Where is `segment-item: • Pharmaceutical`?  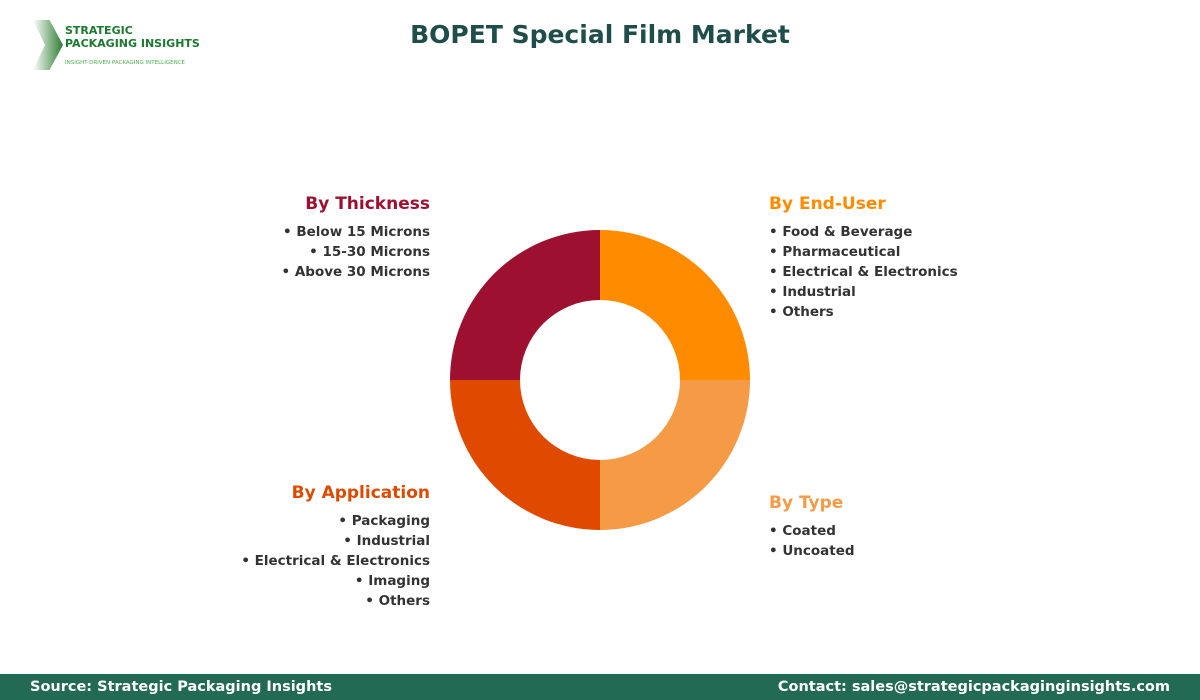 segment-item: • Pharmaceutical is located at coordinates (835, 252).